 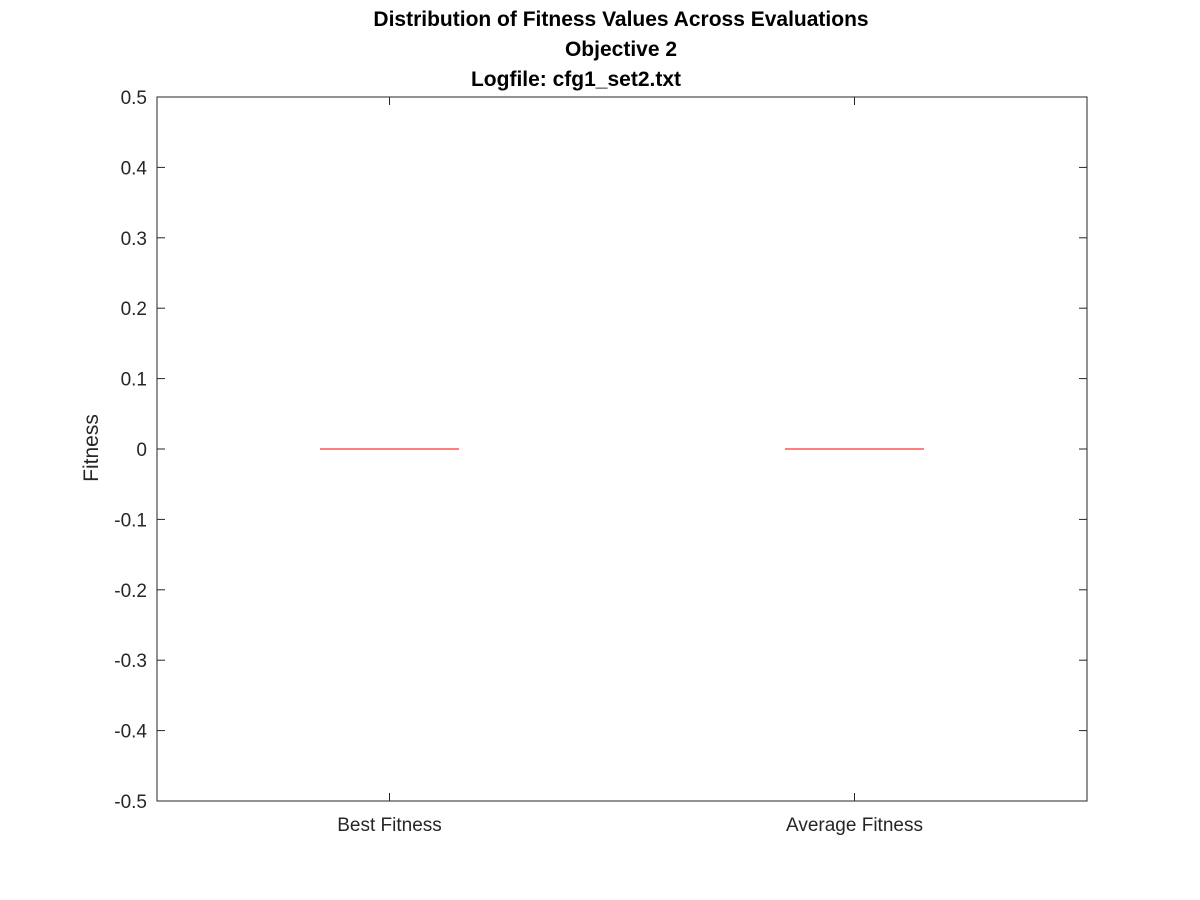 What do you see at coordinates (91, 448) in the screenshot?
I see `y-axis-label: Fitness` at bounding box center [91, 448].